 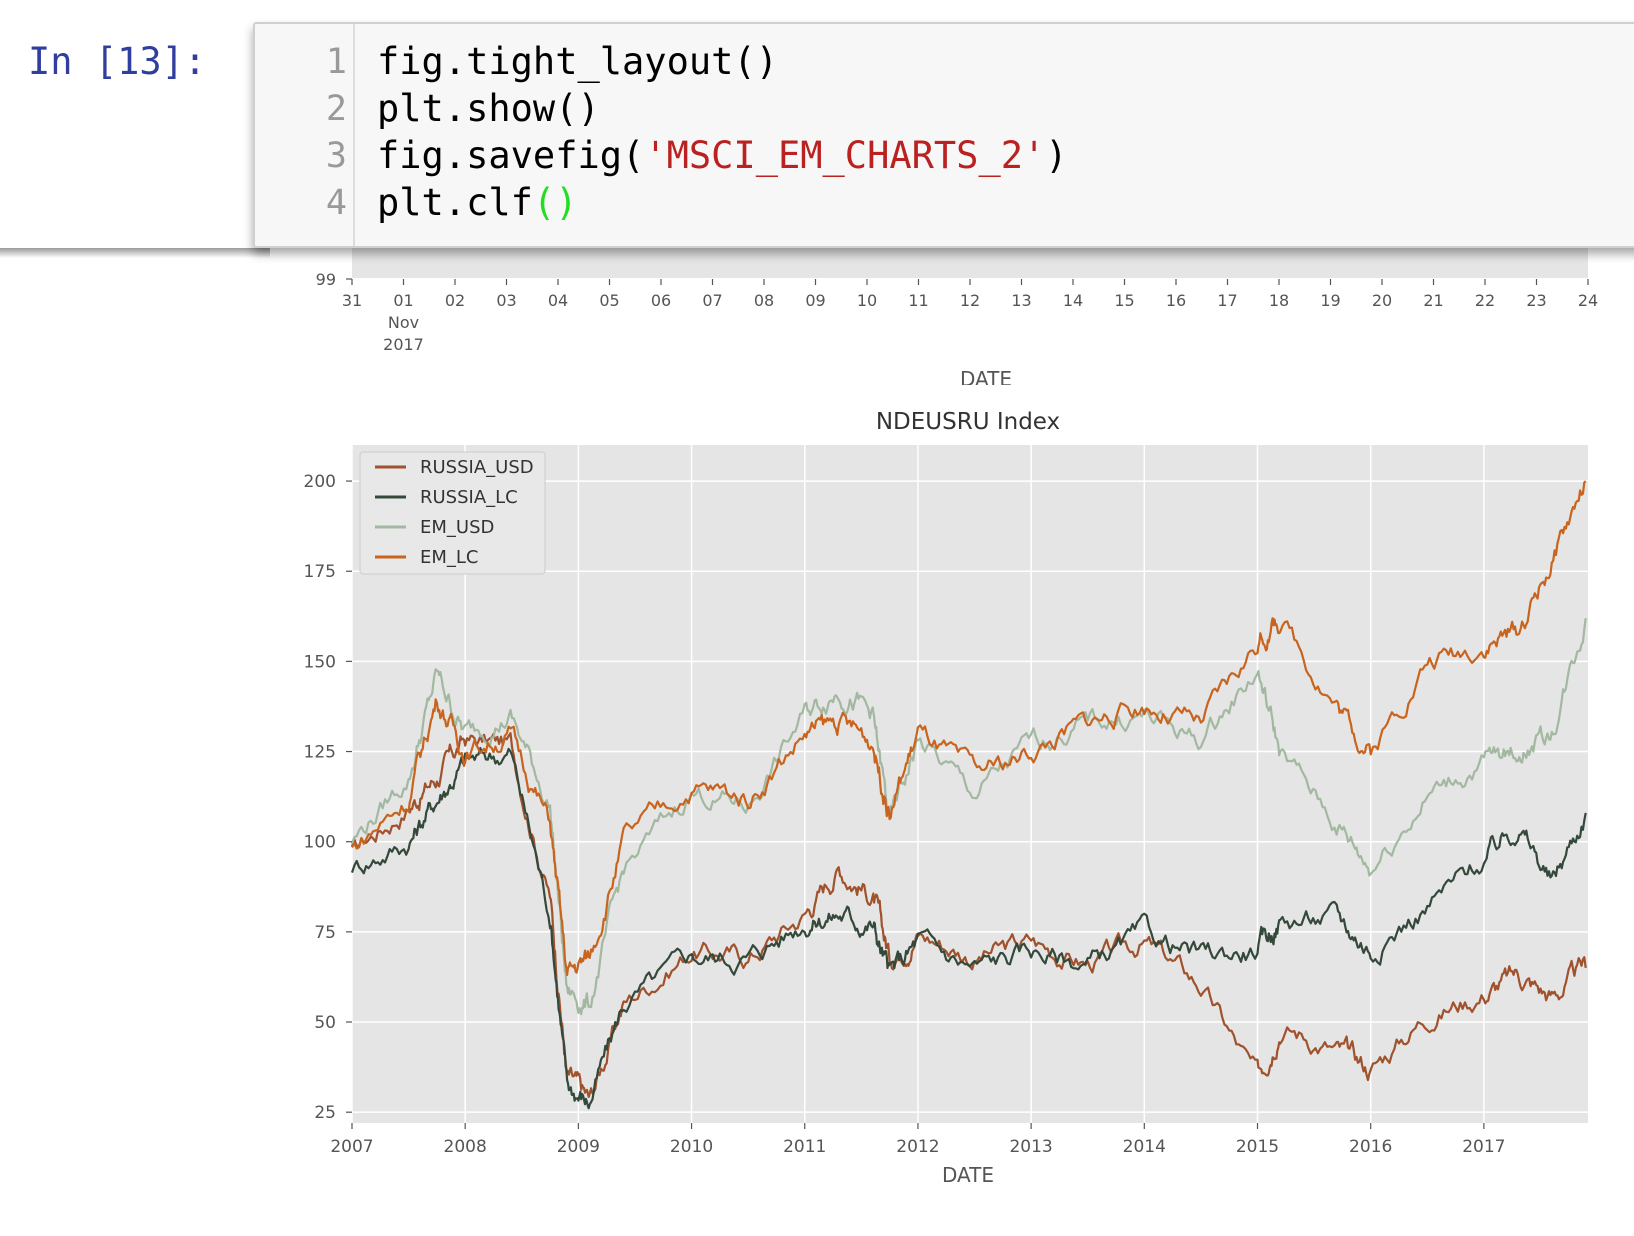 I want to click on code-line: plt.show(), so click(x=488, y=108).